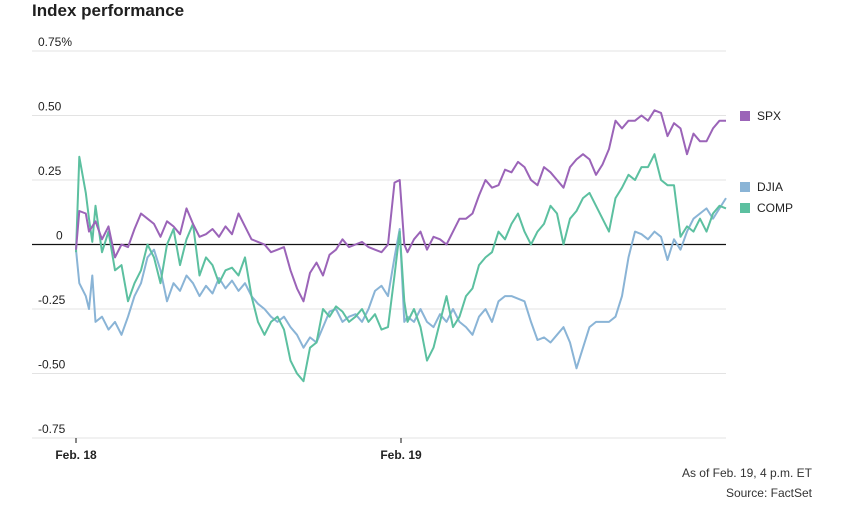 The width and height of the screenshot is (862, 506). I want to click on legend-label-djia: DJIA, so click(770, 187).